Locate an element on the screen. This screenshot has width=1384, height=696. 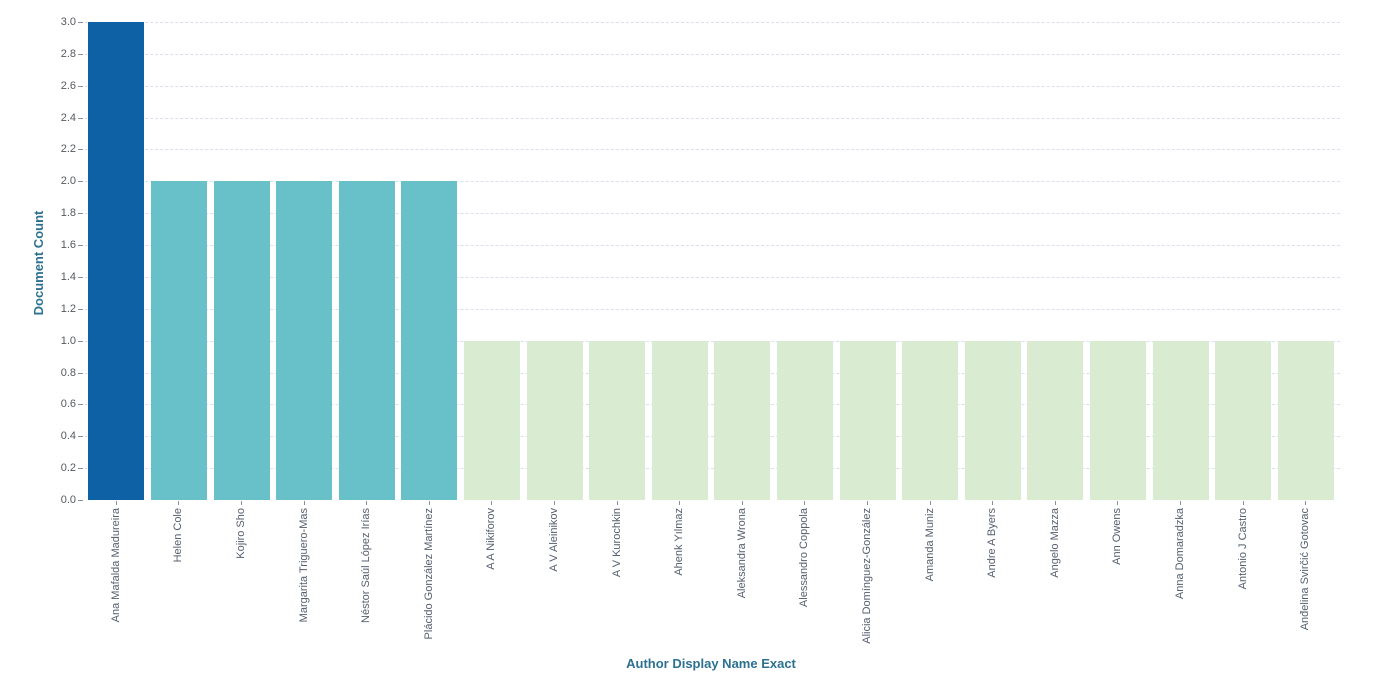
x-tick-label: Ana Mafalda Madureira is located at coordinates (115, 565).